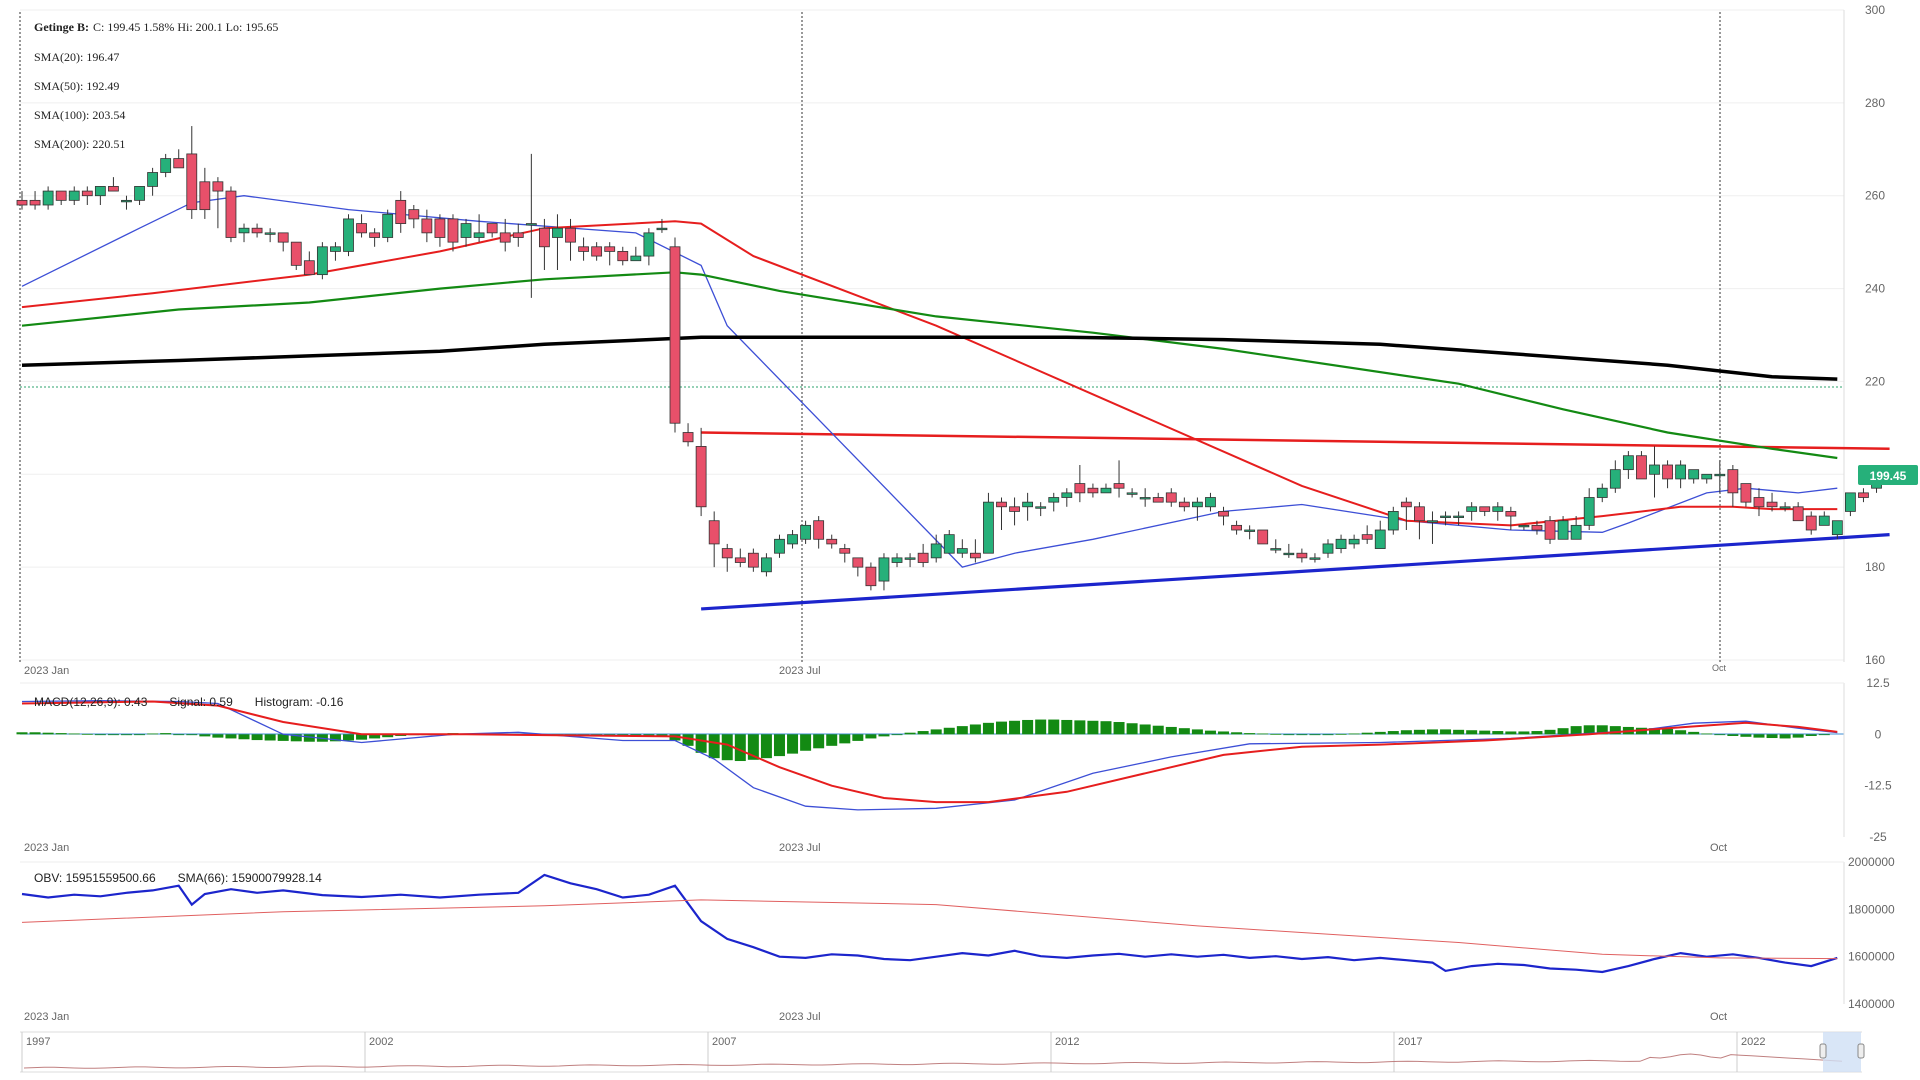  I want to click on last-price-badge, so click(1888, 475).